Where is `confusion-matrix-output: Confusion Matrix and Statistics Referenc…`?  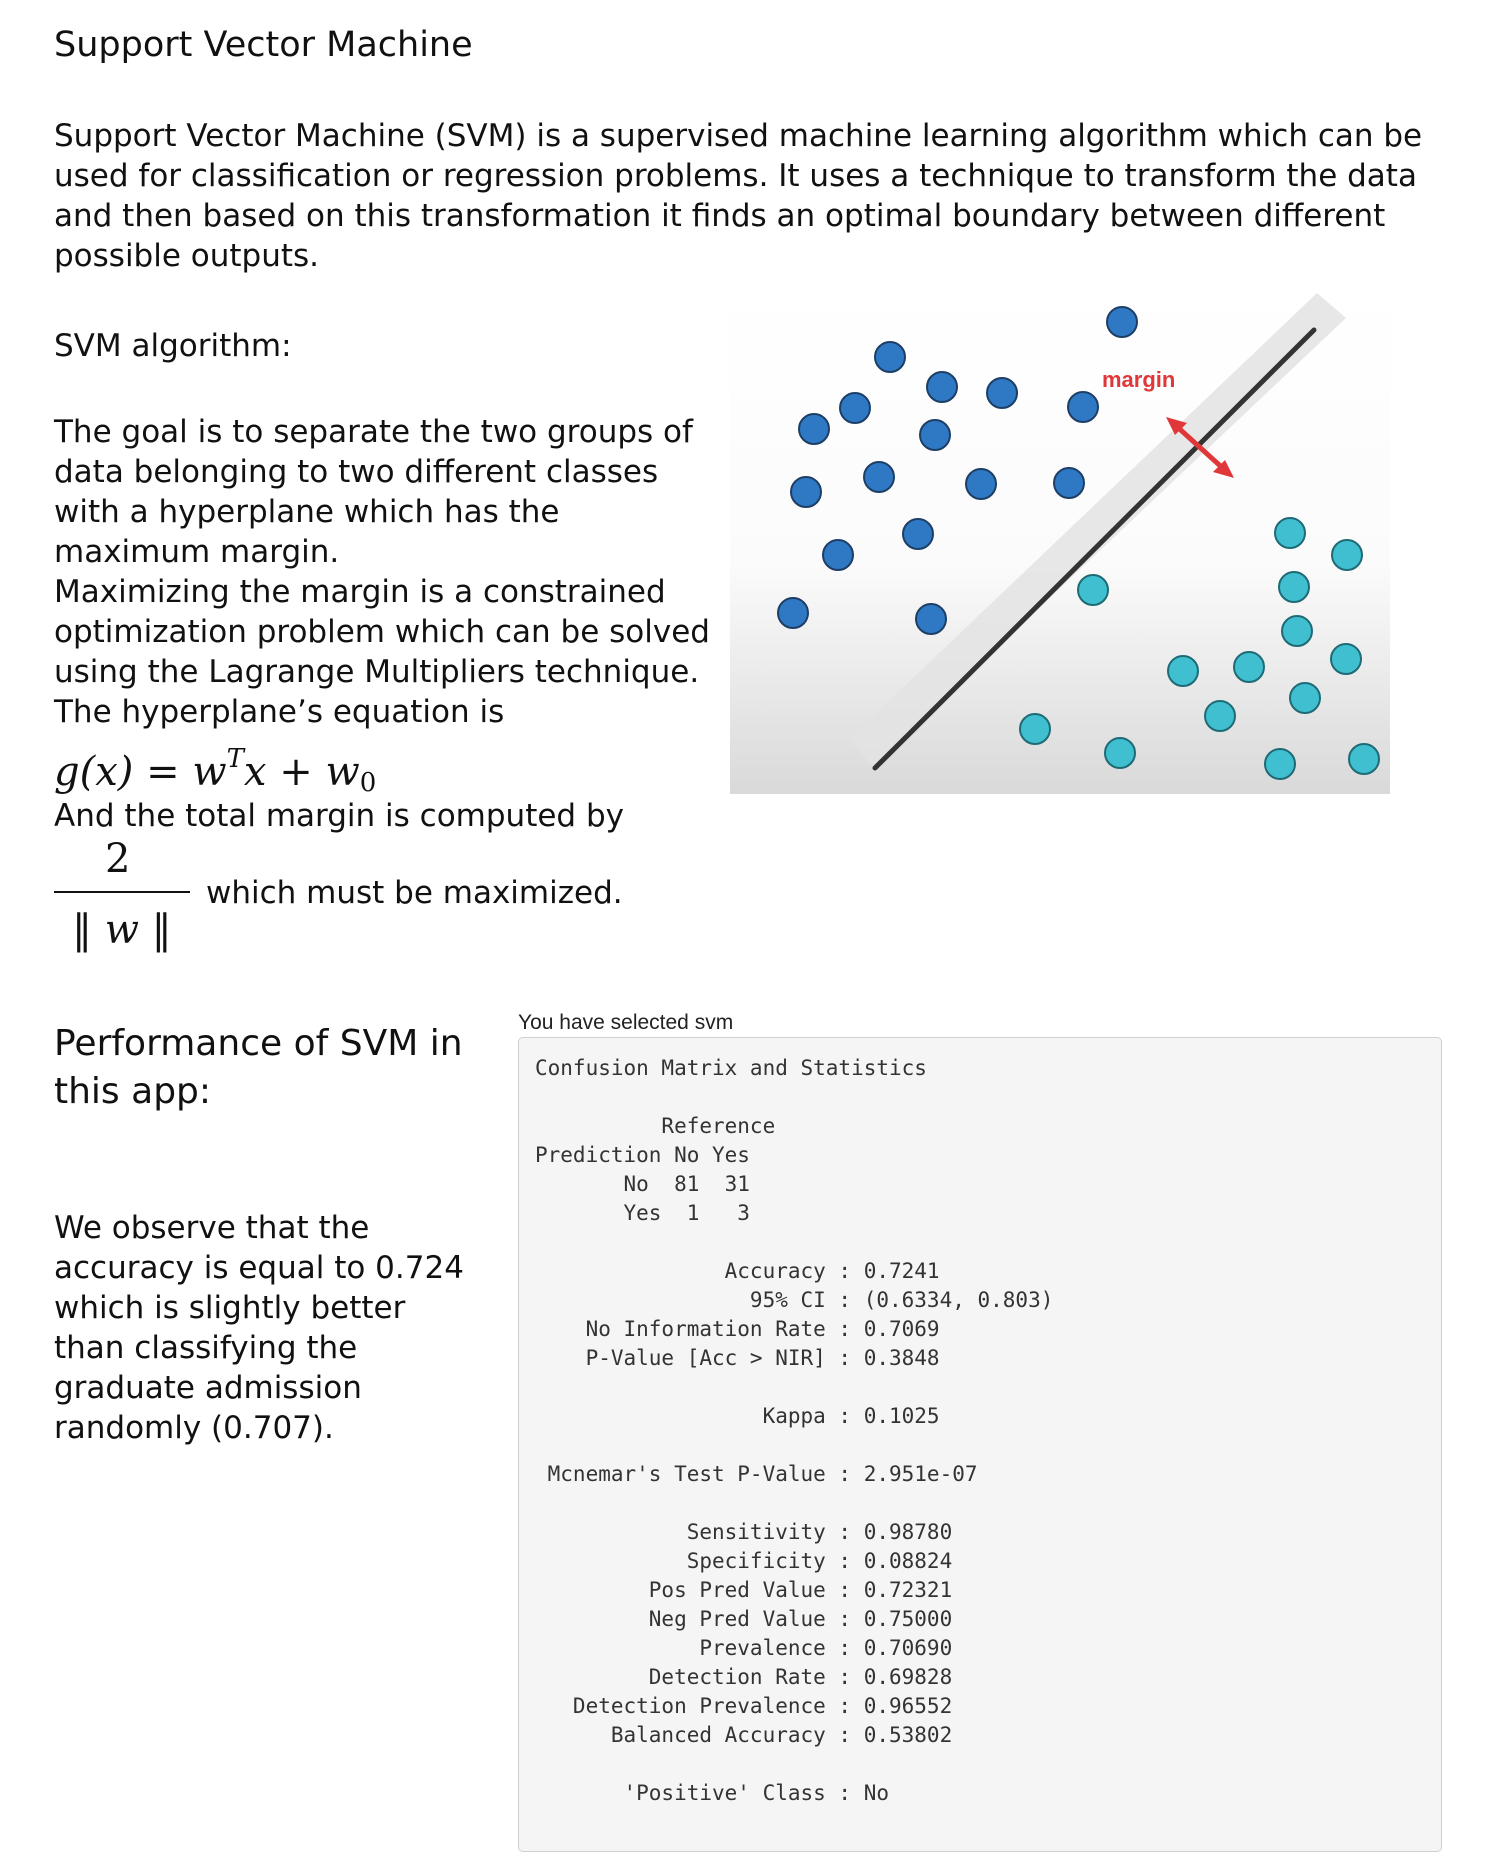 confusion-matrix-output: Confusion Matrix and Statistics Referenc… is located at coordinates (794, 1430).